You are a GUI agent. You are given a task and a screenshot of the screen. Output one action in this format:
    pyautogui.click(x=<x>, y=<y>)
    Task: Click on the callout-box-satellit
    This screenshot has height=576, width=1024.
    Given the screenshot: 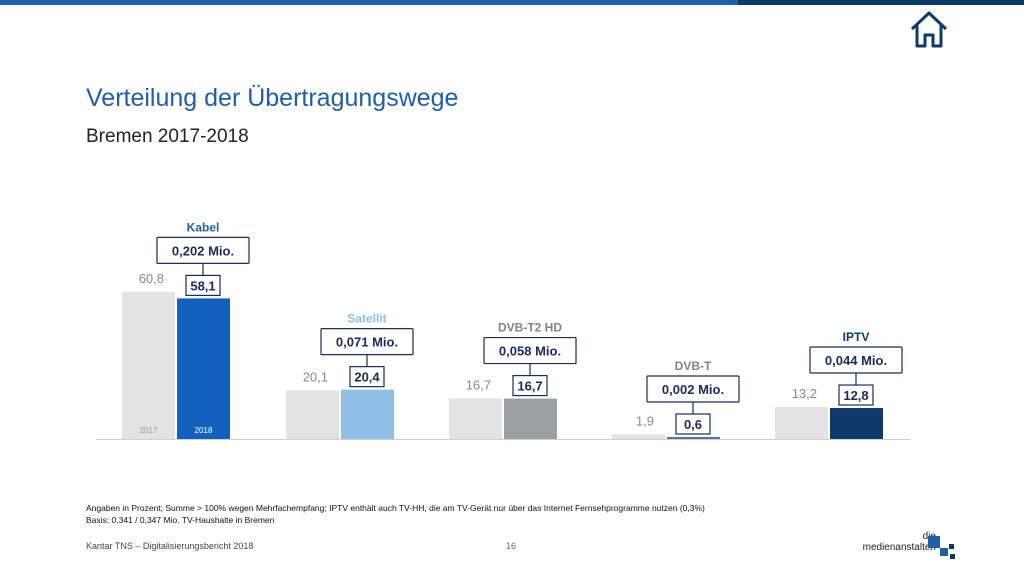 What is the action you would take?
    pyautogui.click(x=367, y=342)
    